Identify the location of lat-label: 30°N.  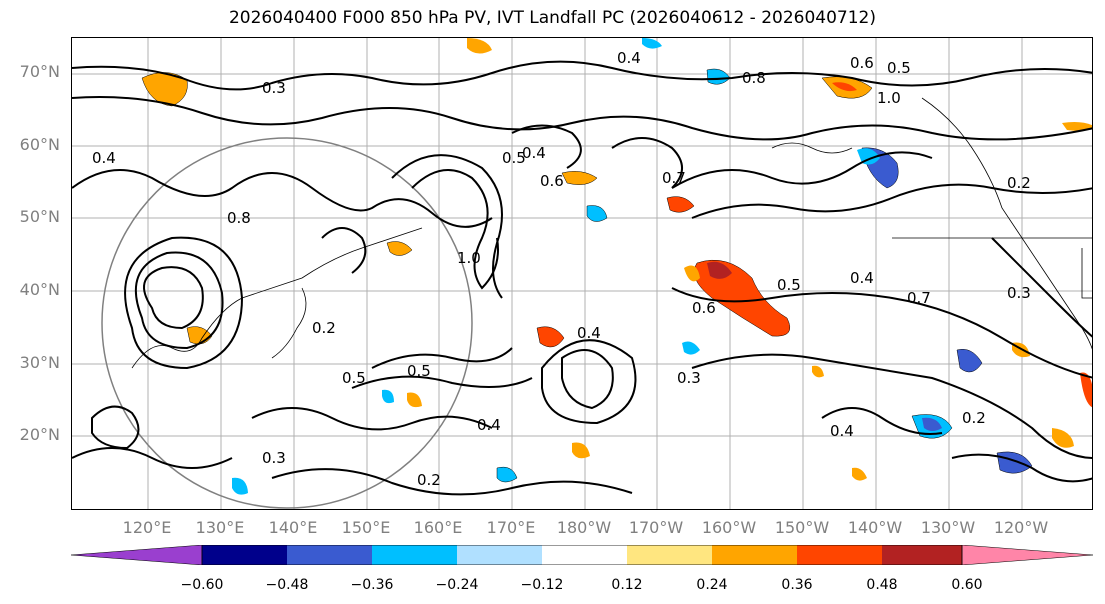
(39, 362).